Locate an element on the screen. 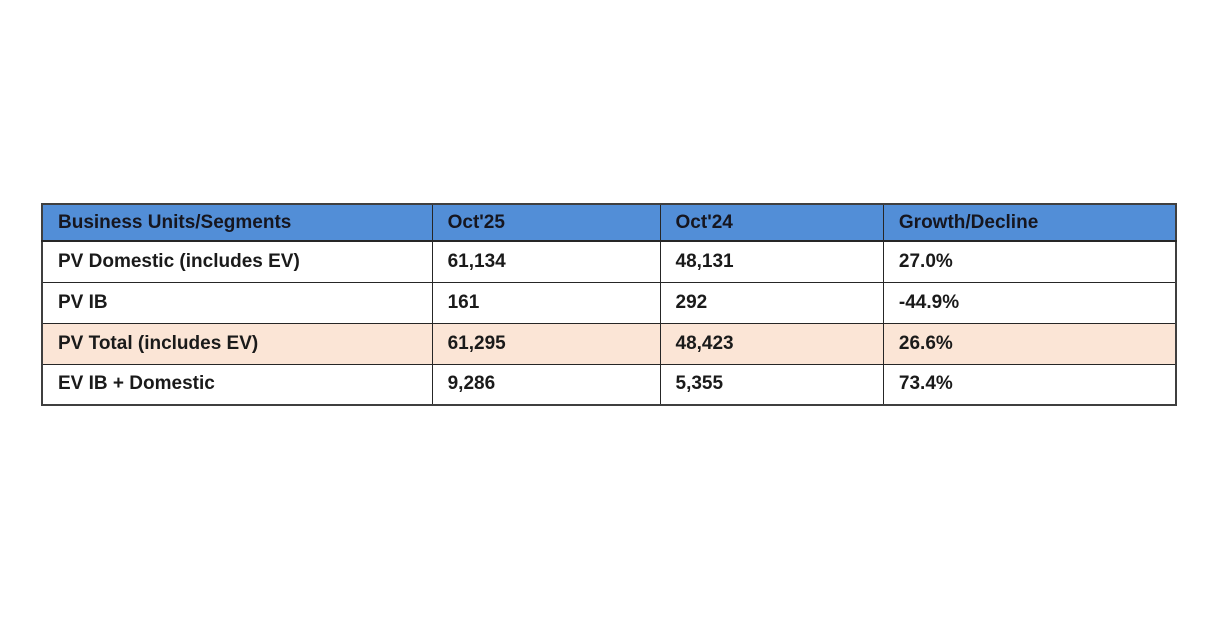  cell-growth-value: -44.9% is located at coordinates (1029, 302).